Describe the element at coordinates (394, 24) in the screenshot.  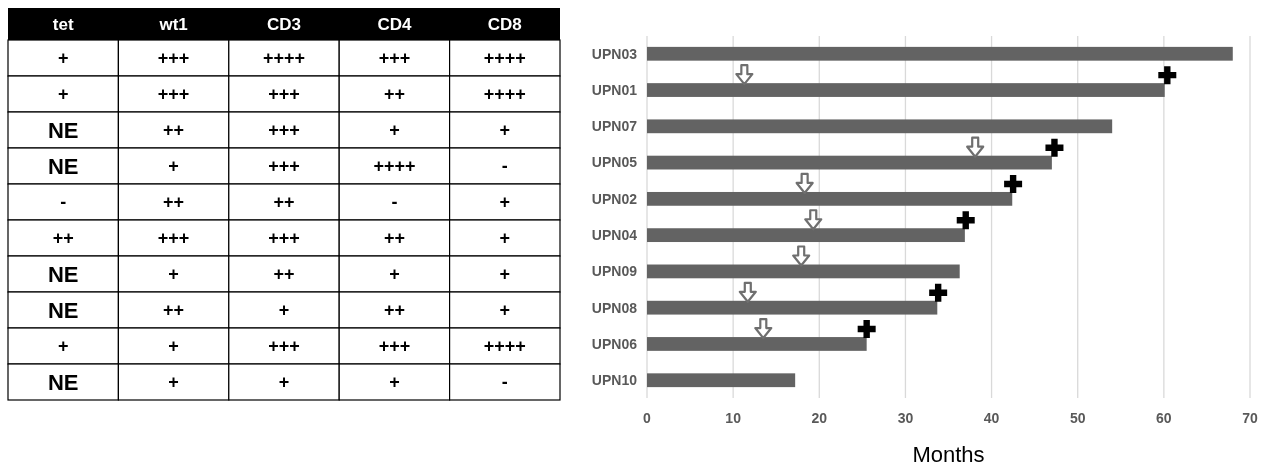
I see `category-label: CD4` at that location.